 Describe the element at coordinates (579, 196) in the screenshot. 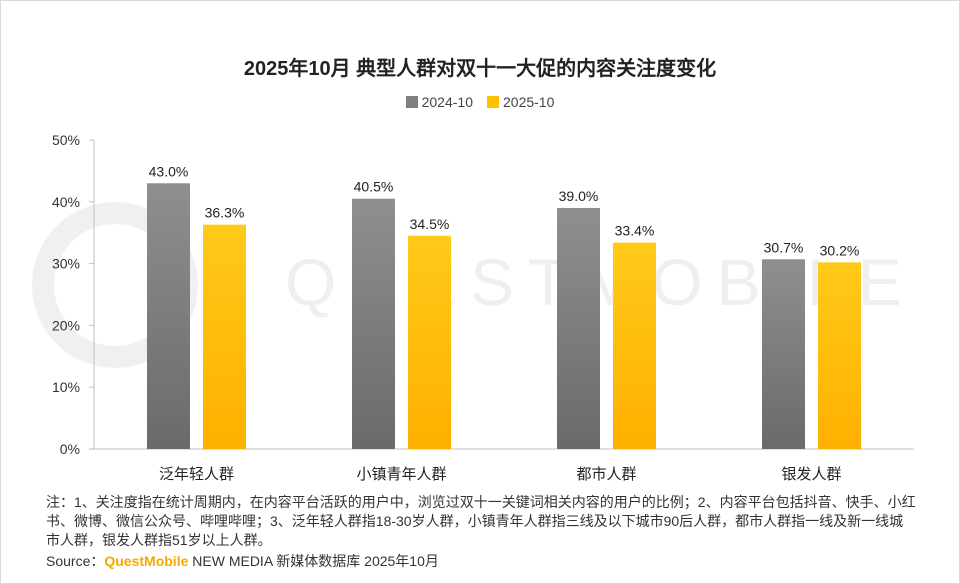

I see `data-label: 39.0%` at that location.